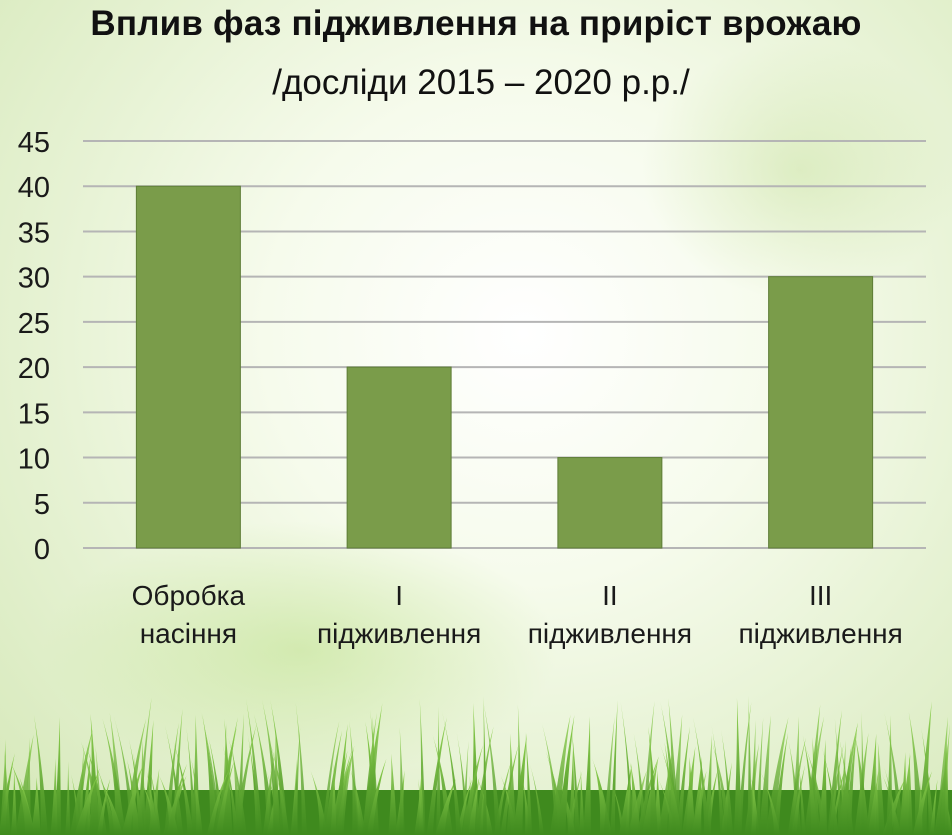  I want to click on y-tick-label: 40, so click(34, 188).